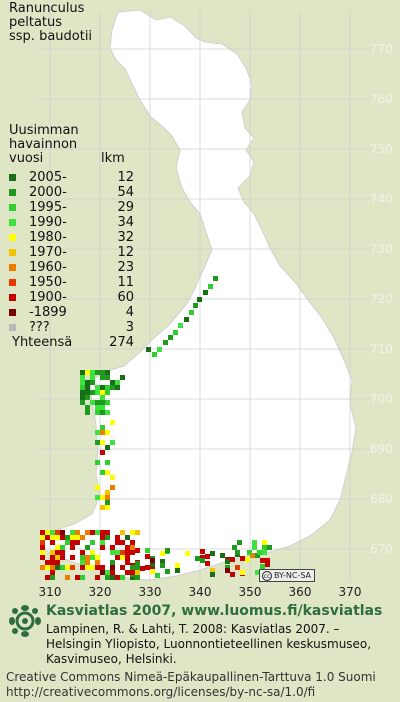 The width and height of the screenshot is (400, 702). Describe the element at coordinates (25, 621) in the screenshot. I see `kasviatlas-logo-icon` at that location.